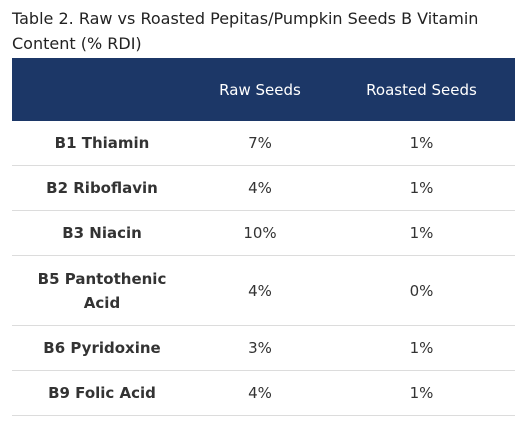 This screenshot has height=428, width=526. I want to click on row-label-text: B6 Pyridoxine, so click(102, 348).